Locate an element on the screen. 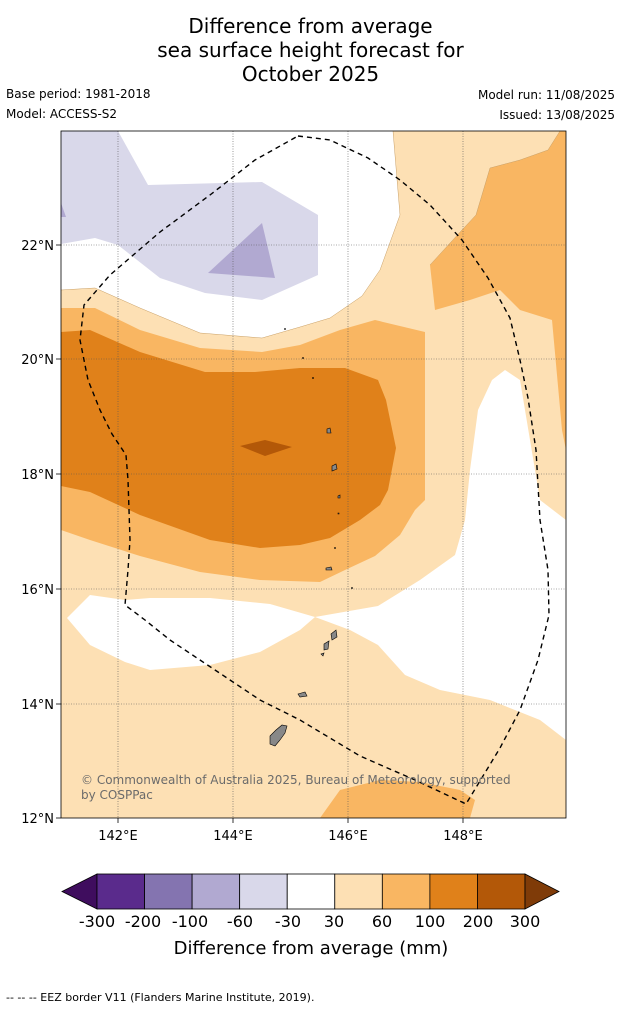 Image resolution: width=621 pixels, height=1011 pixels. contour-60-100-east is located at coordinates (498, 290).